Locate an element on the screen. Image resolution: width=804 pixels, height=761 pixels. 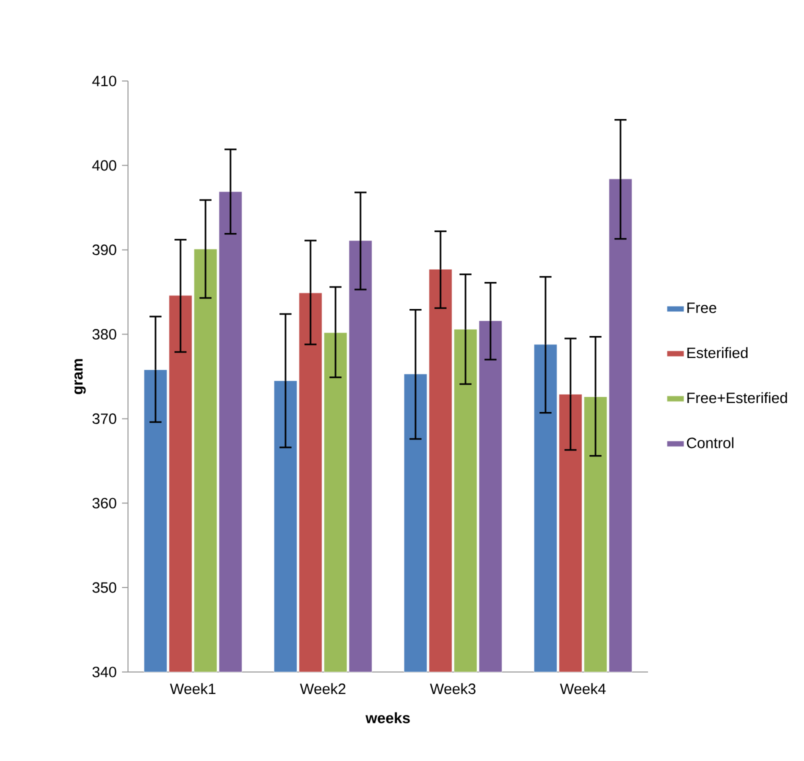
x-tick-label: Week1 is located at coordinates (193, 688).